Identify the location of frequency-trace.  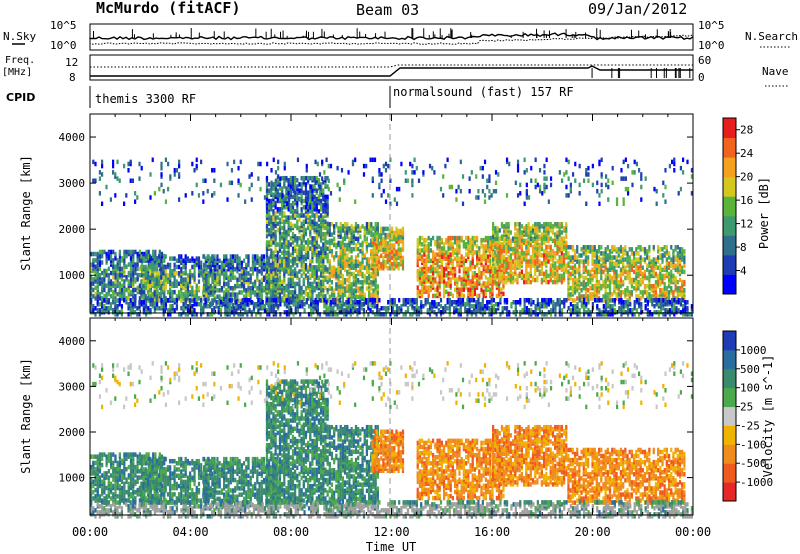
(391, 71).